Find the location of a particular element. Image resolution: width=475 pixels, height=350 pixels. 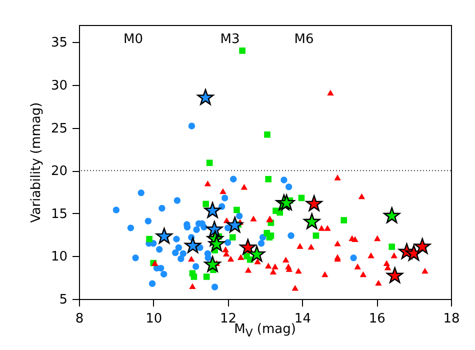

x-axis-title: M$_{V}$ (mag) is located at coordinates (265, 331).